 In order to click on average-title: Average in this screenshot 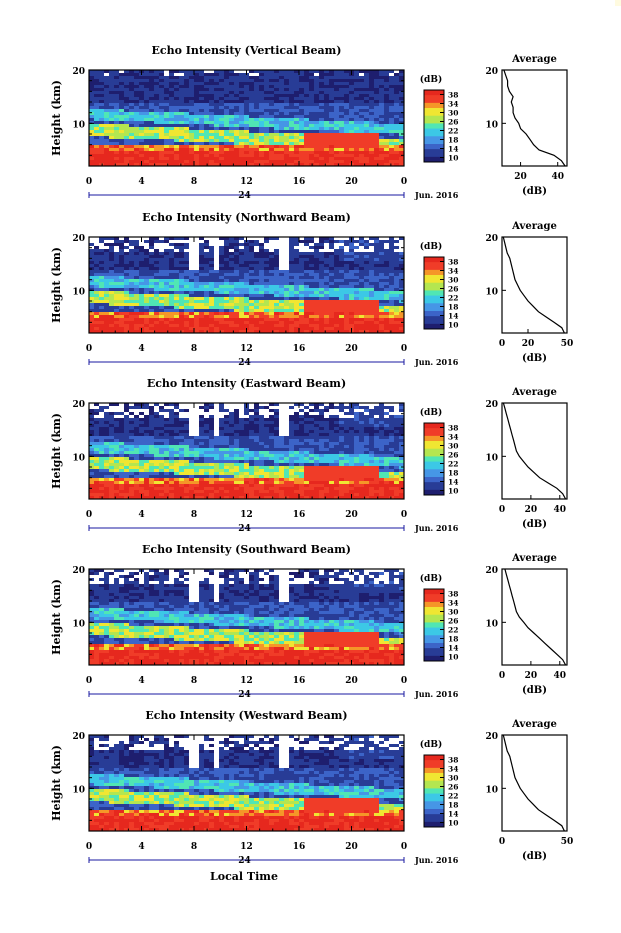, I will do `click(534, 226)`.